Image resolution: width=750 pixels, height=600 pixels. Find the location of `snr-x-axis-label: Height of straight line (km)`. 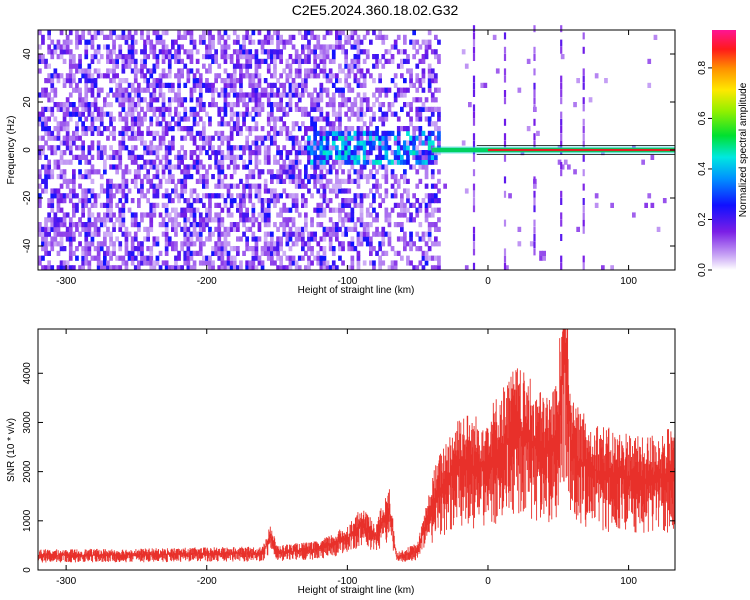

snr-x-axis-label: Height of straight line (km) is located at coordinates (356, 590).